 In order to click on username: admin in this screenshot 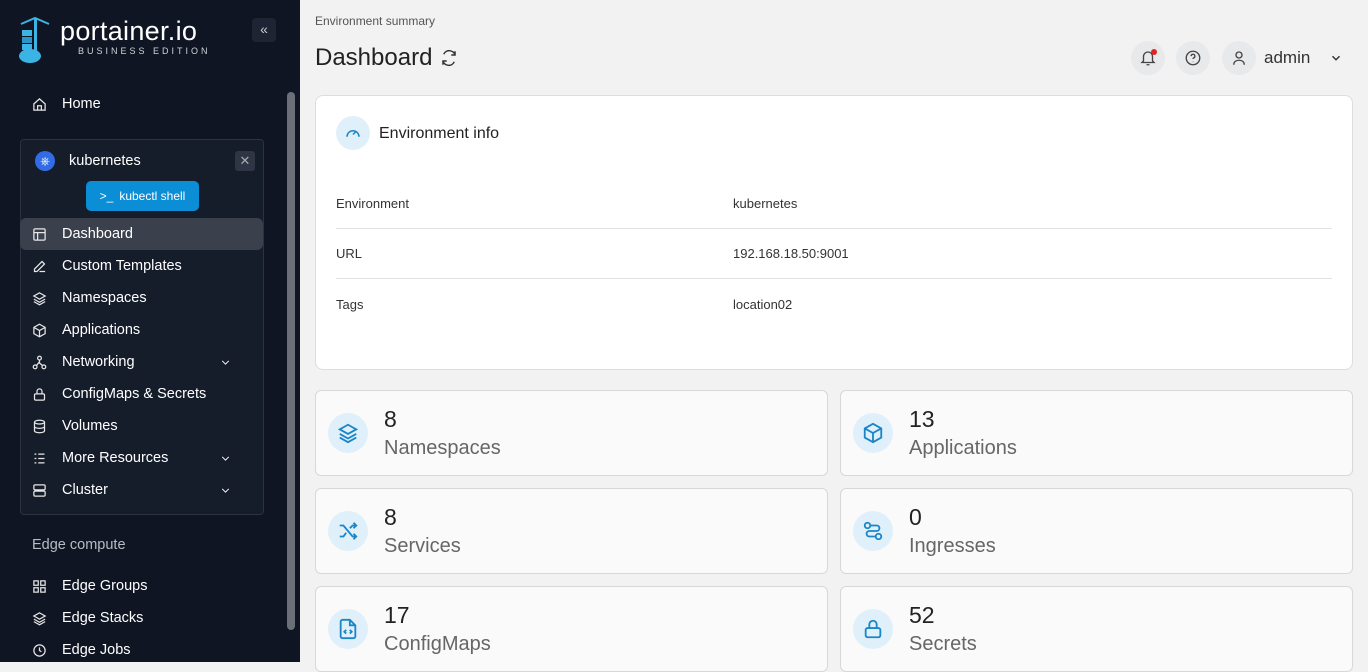, I will do `click(1287, 57)`.